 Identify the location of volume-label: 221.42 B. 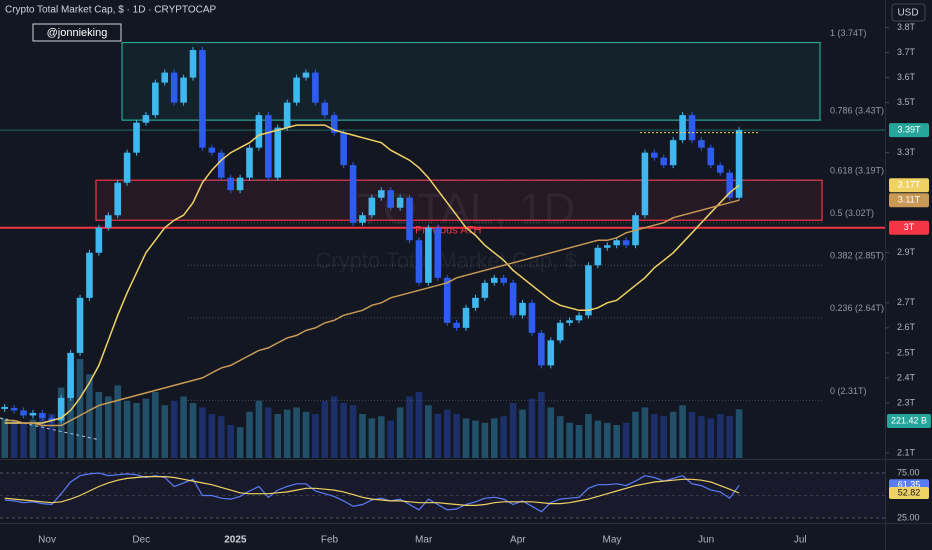
(909, 420).